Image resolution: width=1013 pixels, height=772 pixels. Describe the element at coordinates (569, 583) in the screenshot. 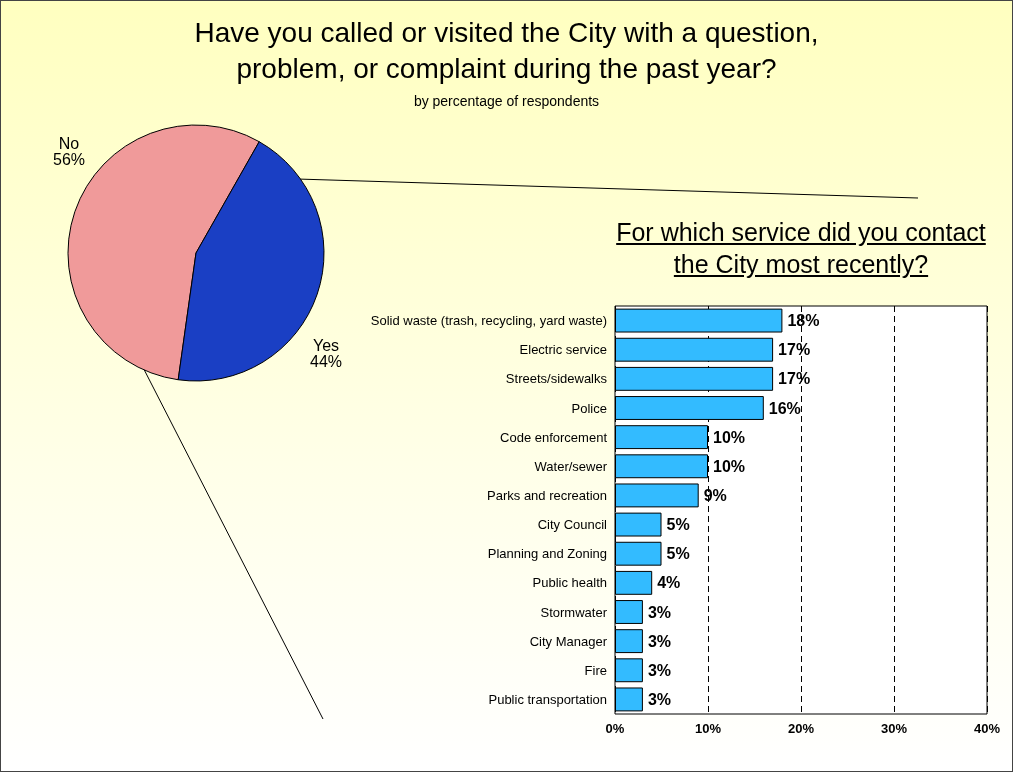

I see `y-tick-label: Public health` at that location.